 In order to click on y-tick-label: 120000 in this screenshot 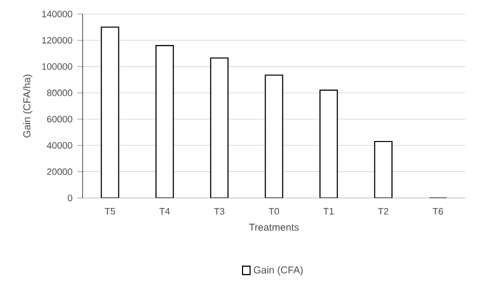, I will do `click(57, 40)`.